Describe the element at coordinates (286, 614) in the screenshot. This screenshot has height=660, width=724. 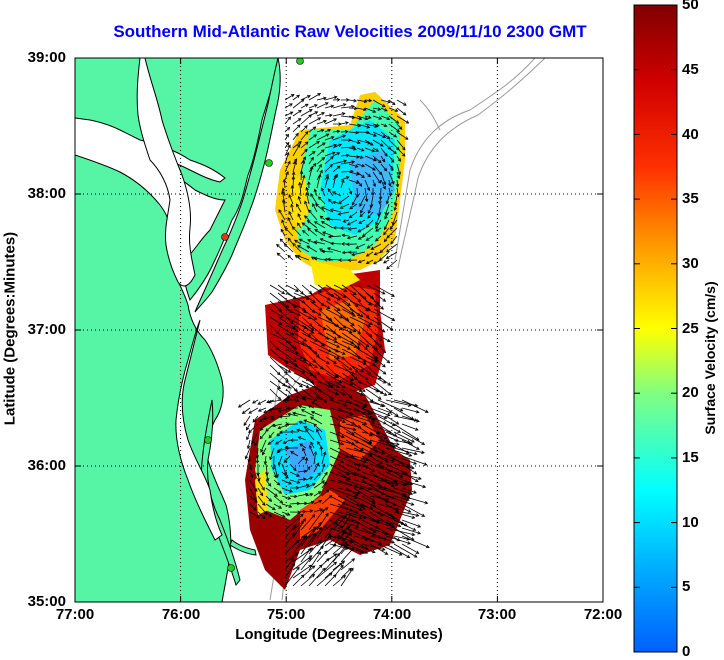
I see `x-tick-label: 75:00` at that location.